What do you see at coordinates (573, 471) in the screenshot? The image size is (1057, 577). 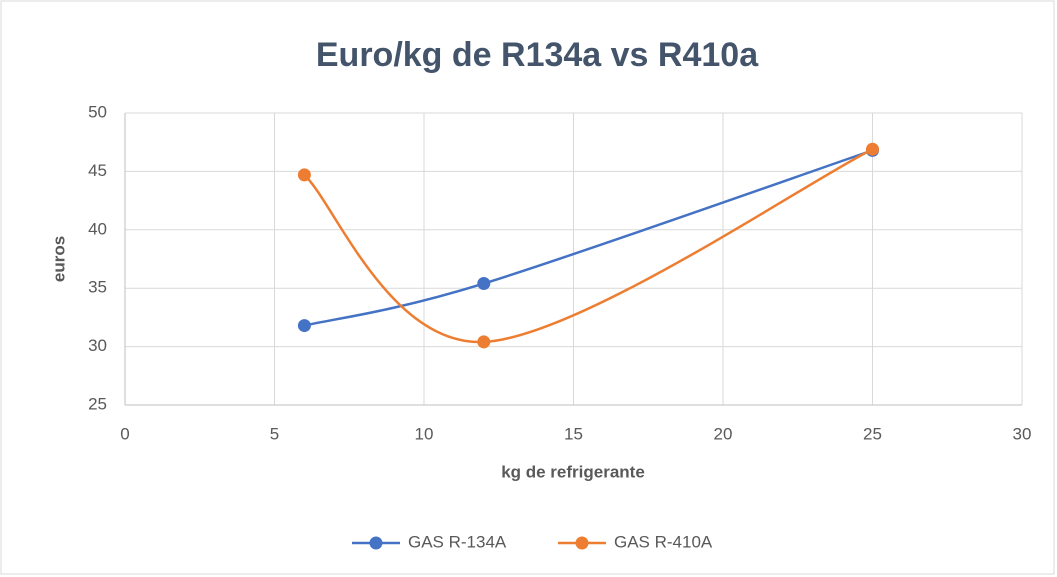 I see `x-axis-label: kg de refrigerante` at bounding box center [573, 471].